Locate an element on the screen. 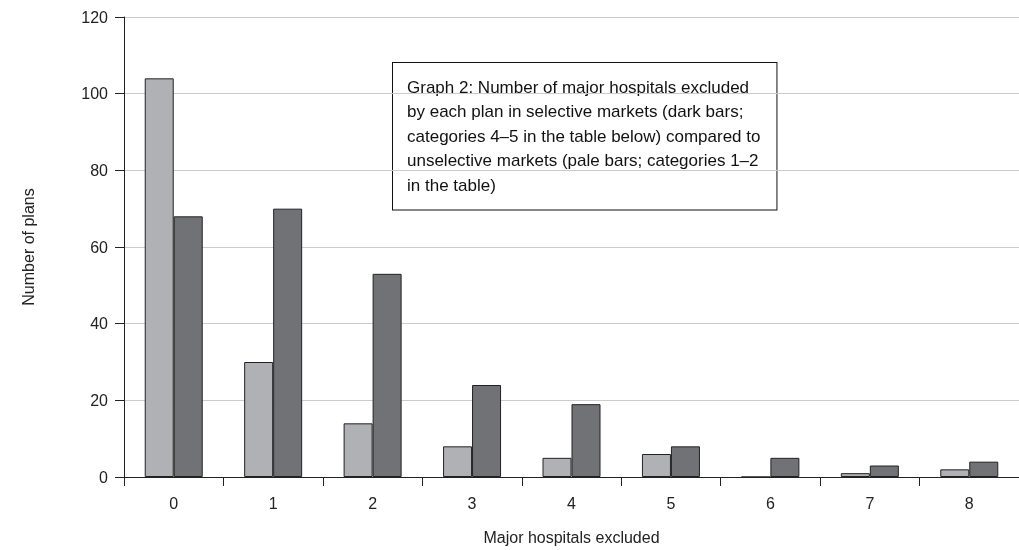 This screenshot has height=550, width=1019. x-tick-label: 7 is located at coordinates (870, 503).